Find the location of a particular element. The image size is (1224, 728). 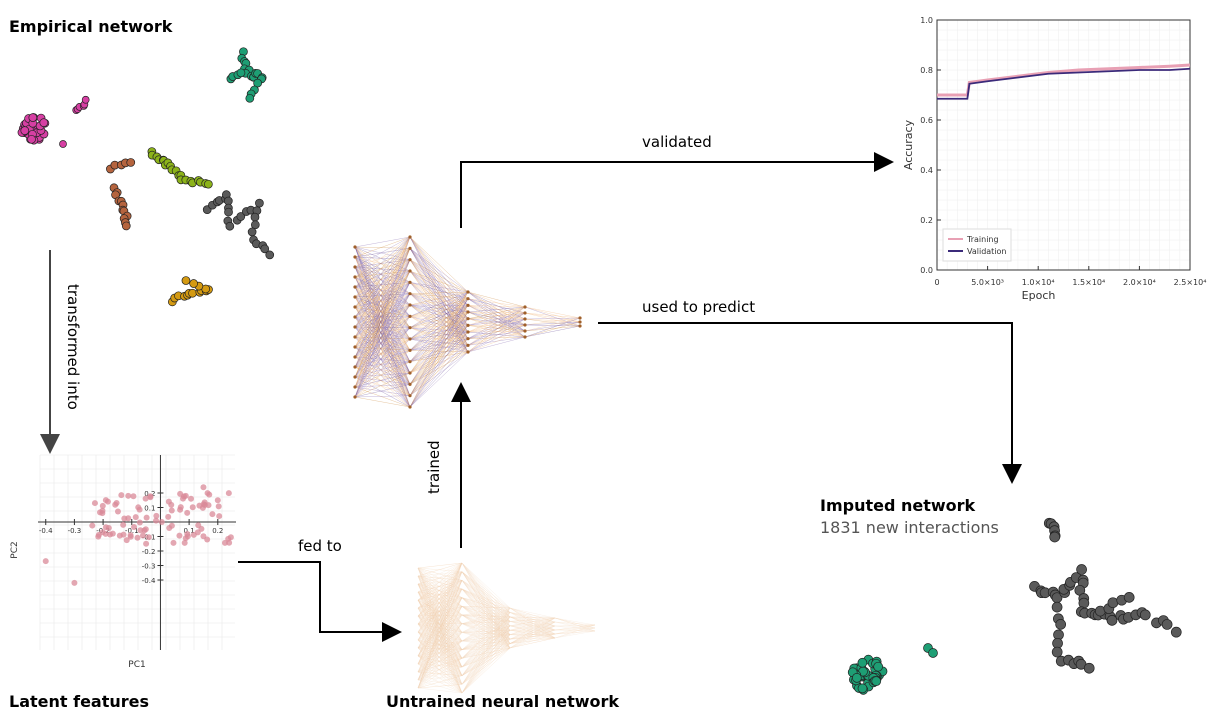

x-tick-label: 0 is located at coordinates (936, 282).